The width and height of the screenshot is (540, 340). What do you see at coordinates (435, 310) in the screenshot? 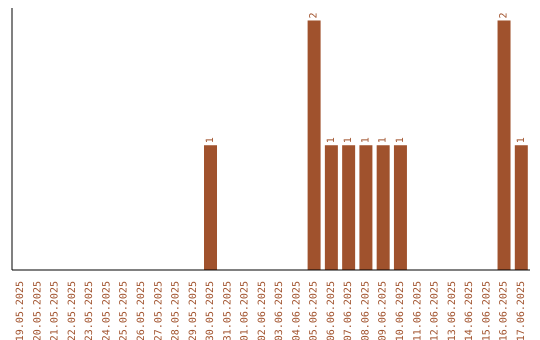
I see `x-tick-label: 12.06.2025` at bounding box center [435, 310].